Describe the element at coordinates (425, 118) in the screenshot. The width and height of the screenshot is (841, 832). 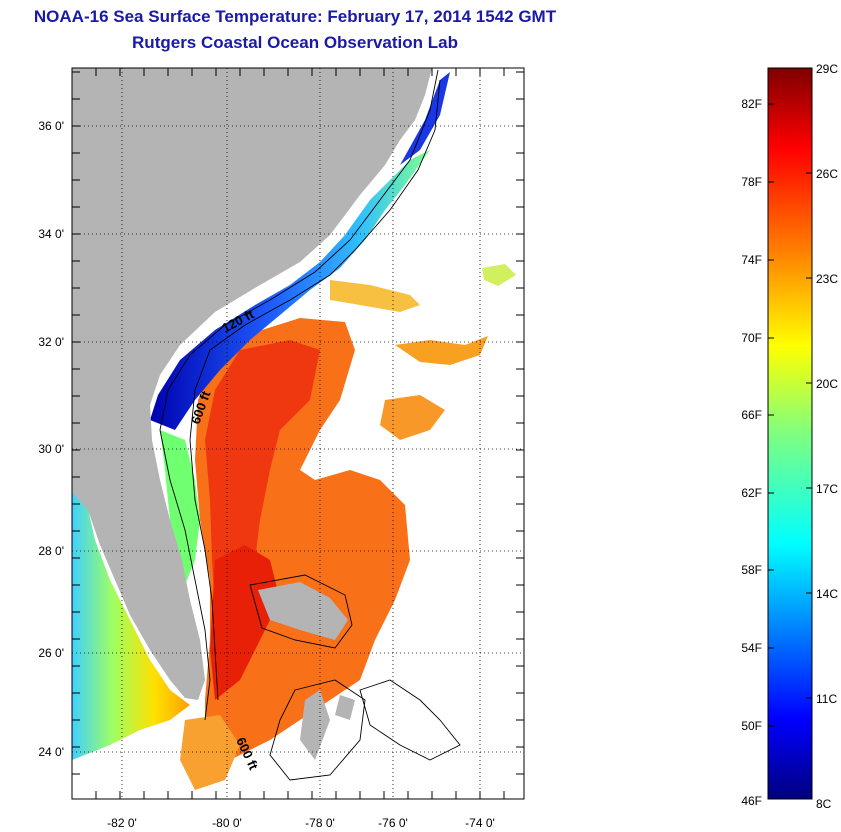
I see `cold-inshore-water` at that location.